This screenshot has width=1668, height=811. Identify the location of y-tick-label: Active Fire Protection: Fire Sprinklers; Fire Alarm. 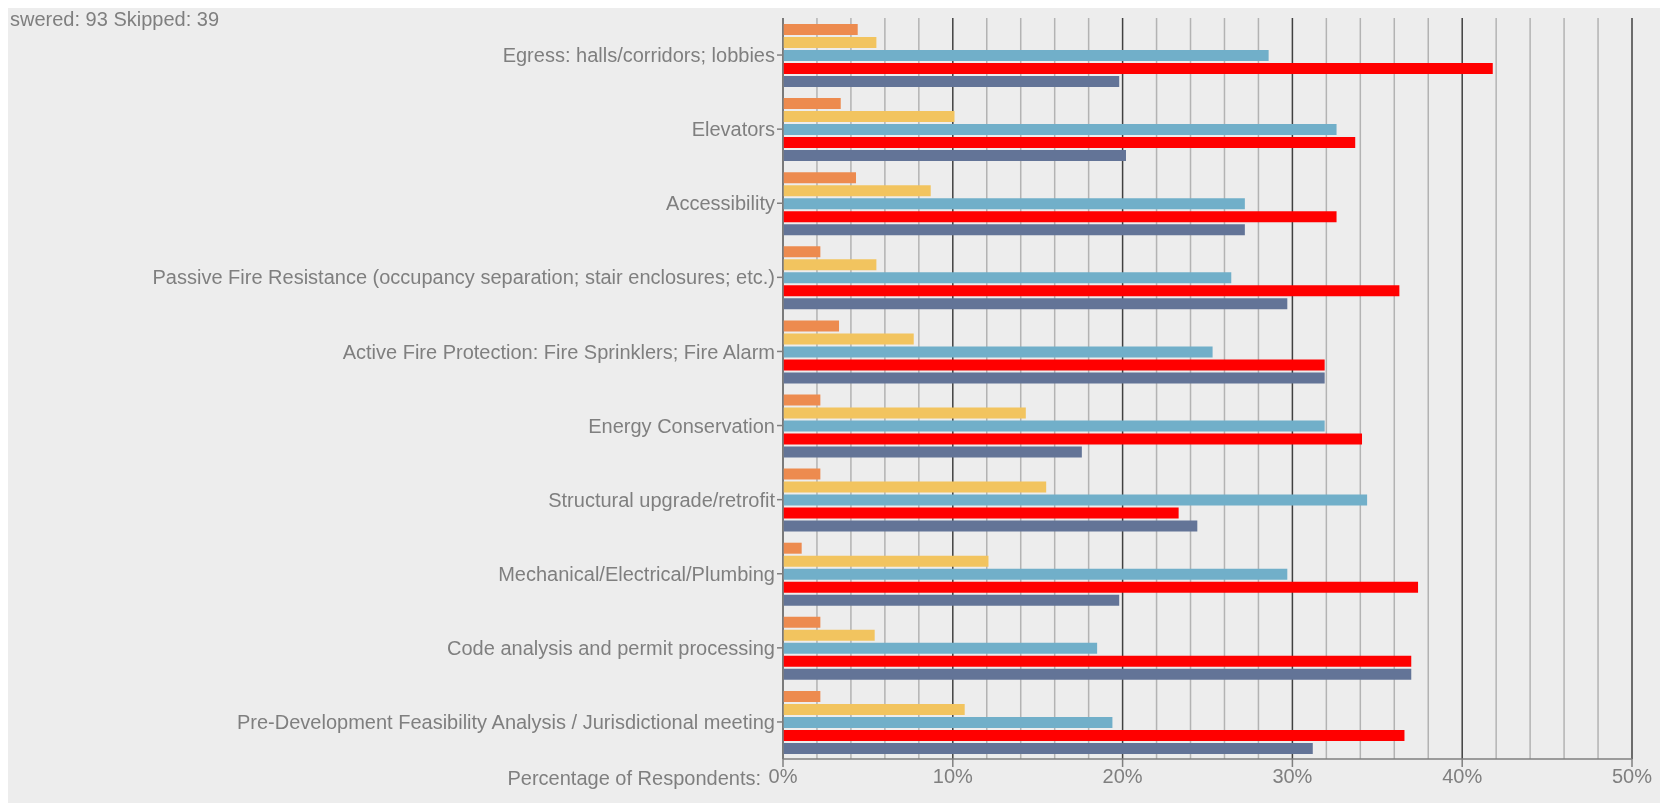
(558, 351).